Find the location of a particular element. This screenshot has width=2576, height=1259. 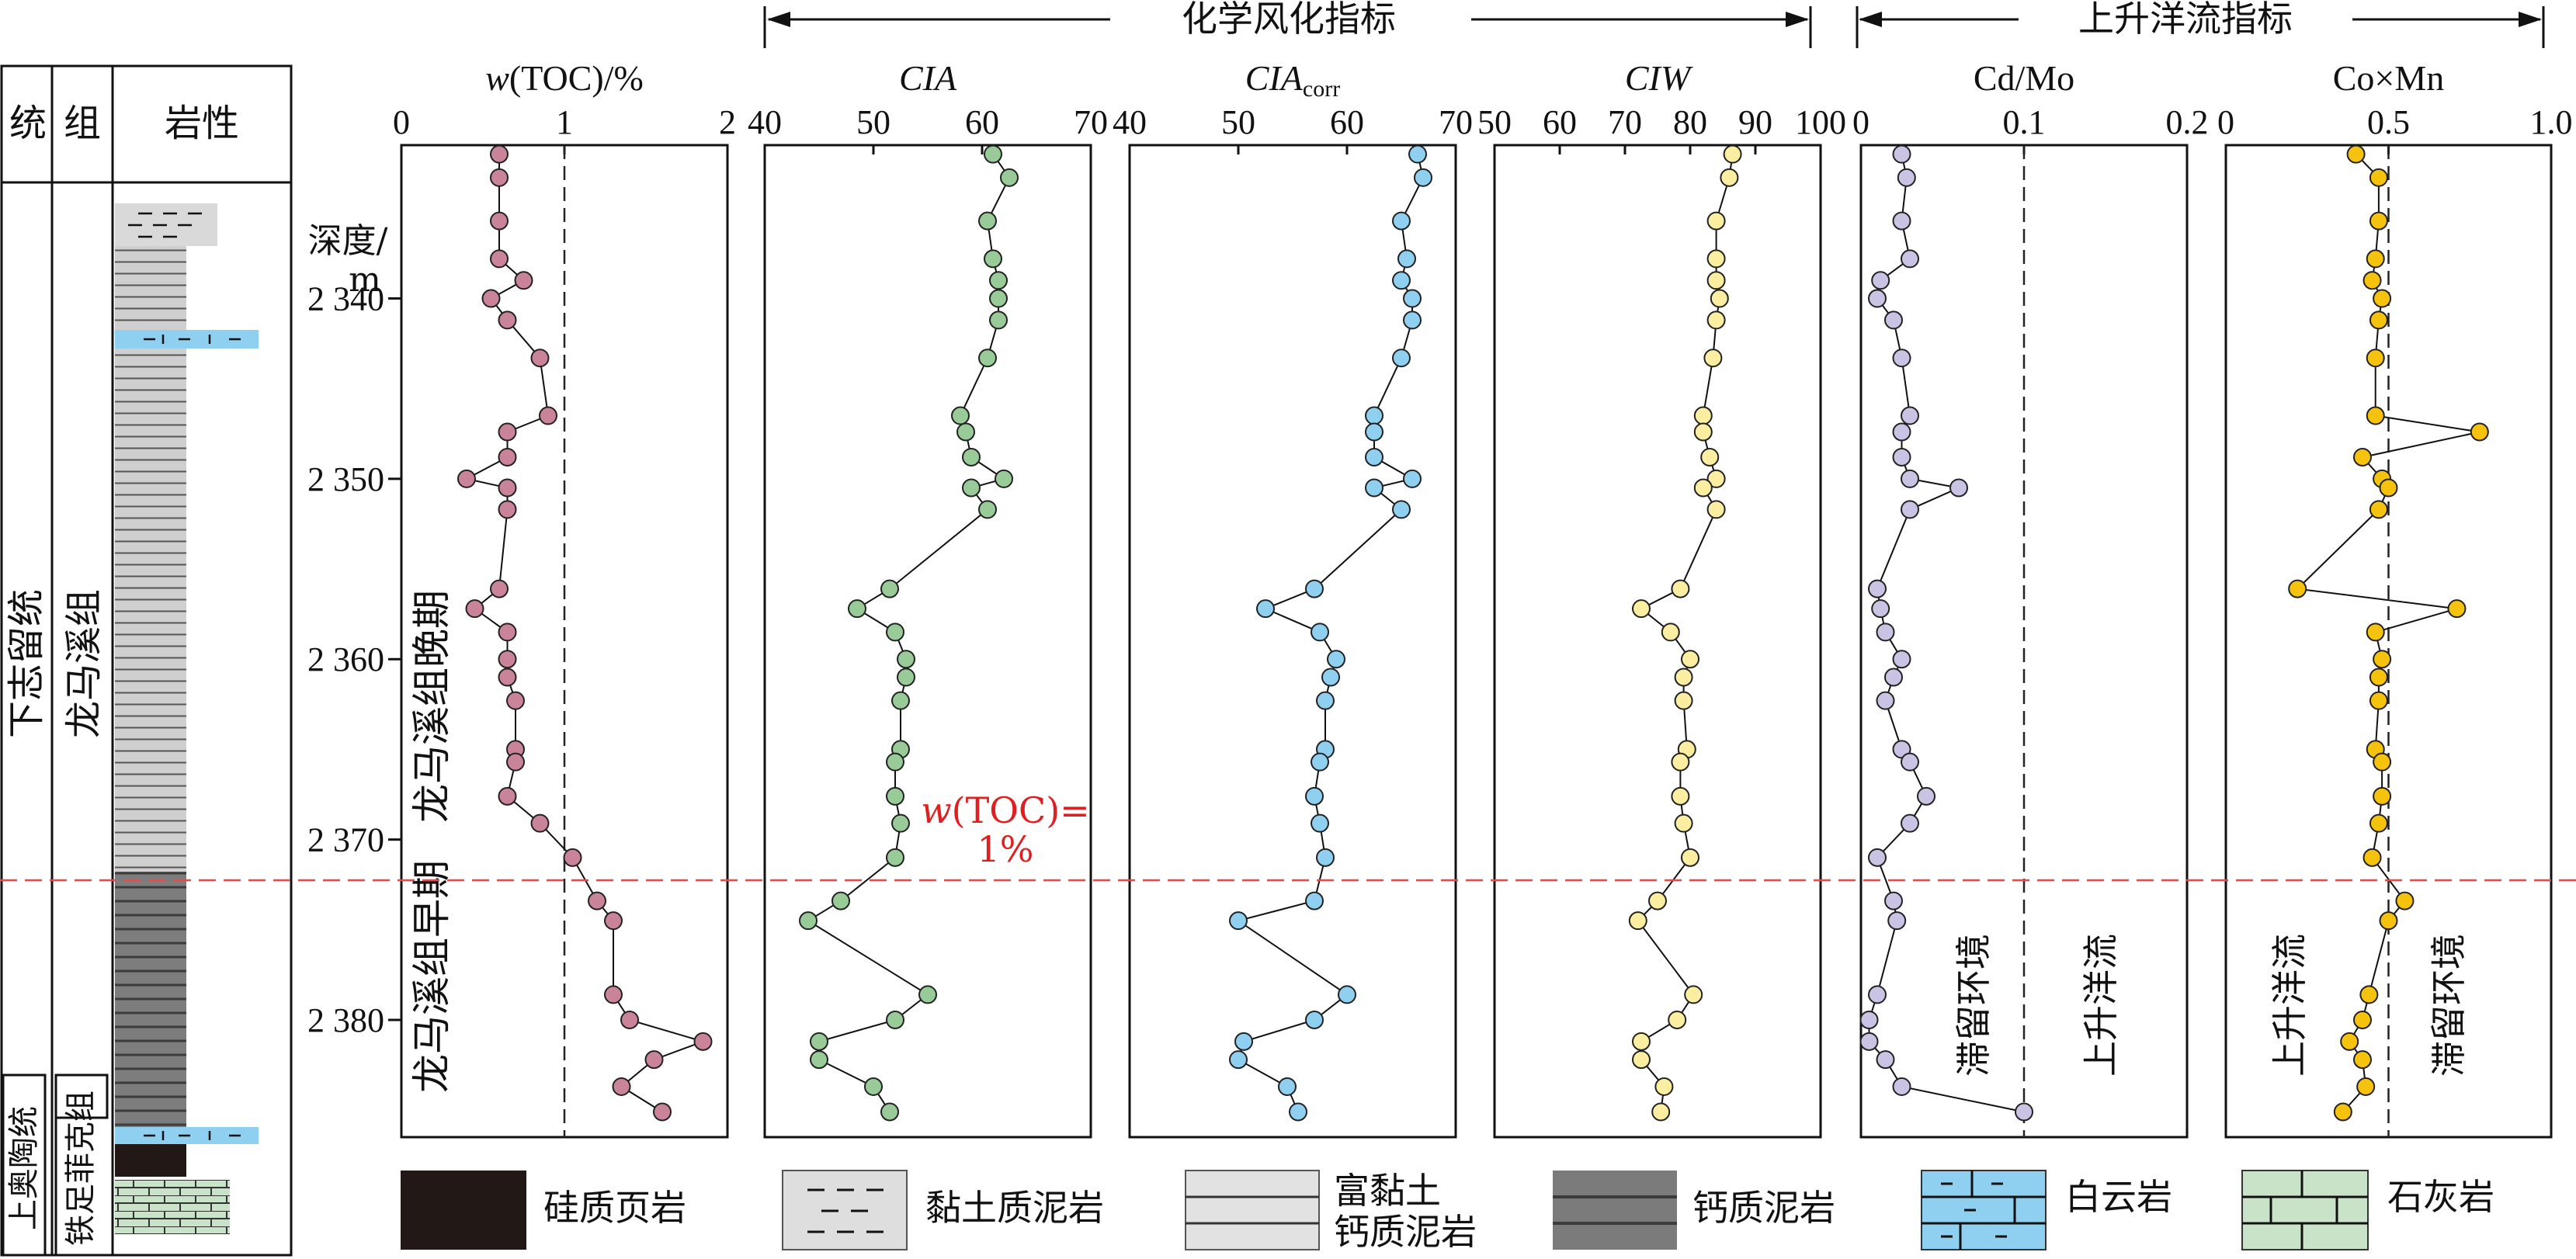

legend-item-calcareous-mudstone: 钙质泥岩 is located at coordinates (1694, 1210).